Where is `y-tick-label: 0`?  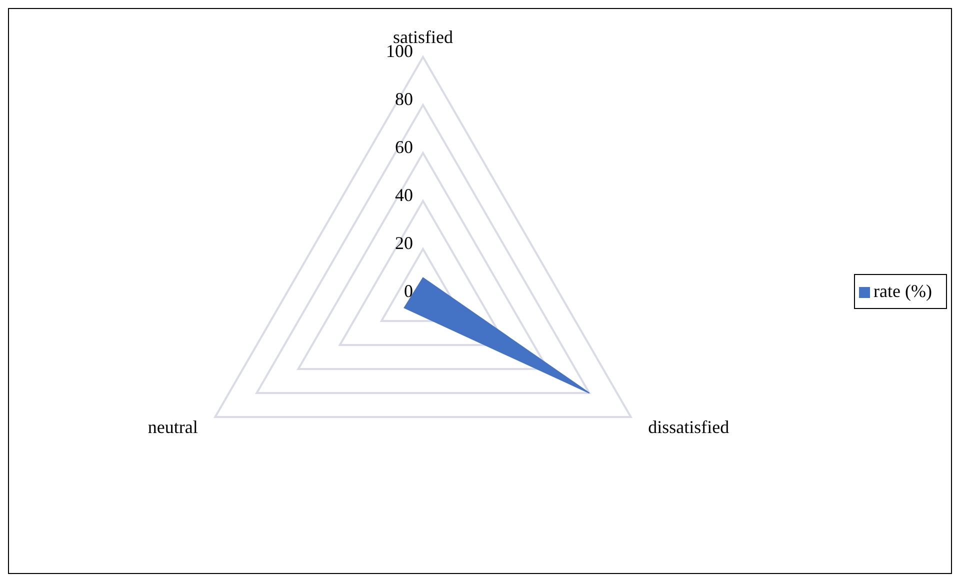 y-tick-label: 0 is located at coordinates (408, 291).